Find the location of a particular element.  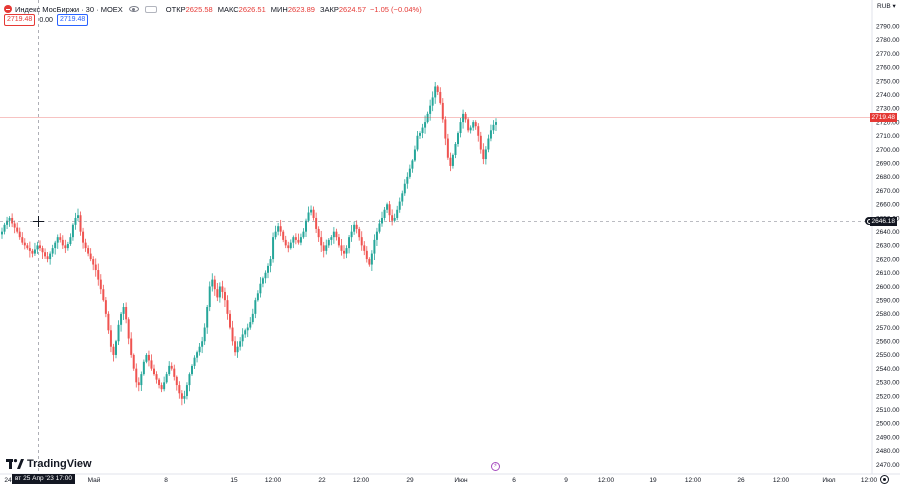

time-tick-label: 22 is located at coordinates (322, 480).